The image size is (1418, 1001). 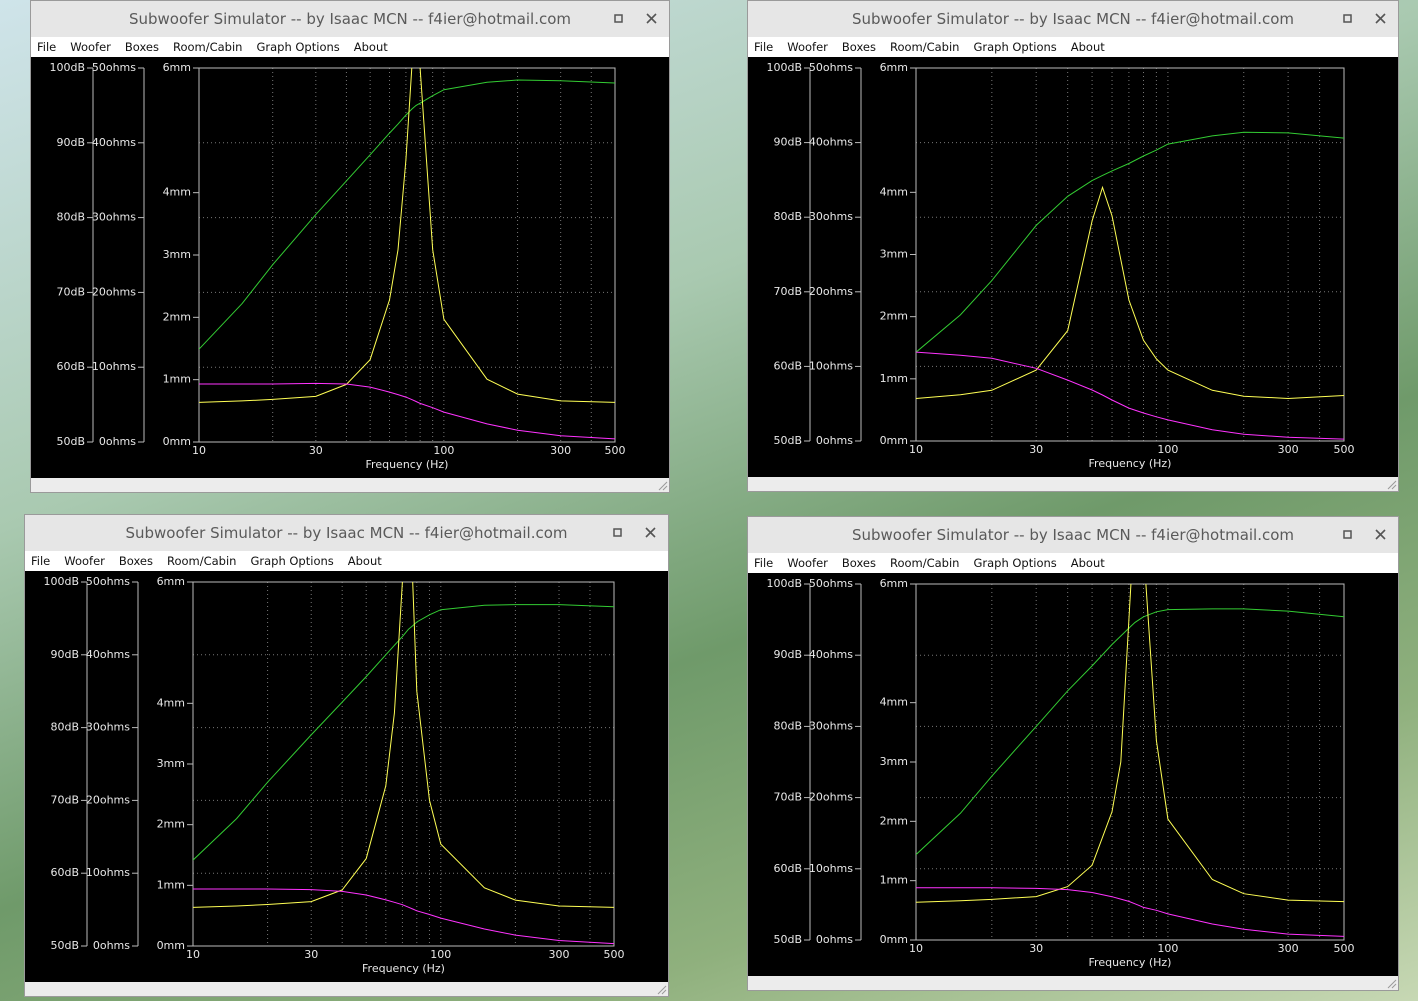 What do you see at coordinates (1167, 948) in the screenshot?
I see `x-tick-label: 100` at bounding box center [1167, 948].